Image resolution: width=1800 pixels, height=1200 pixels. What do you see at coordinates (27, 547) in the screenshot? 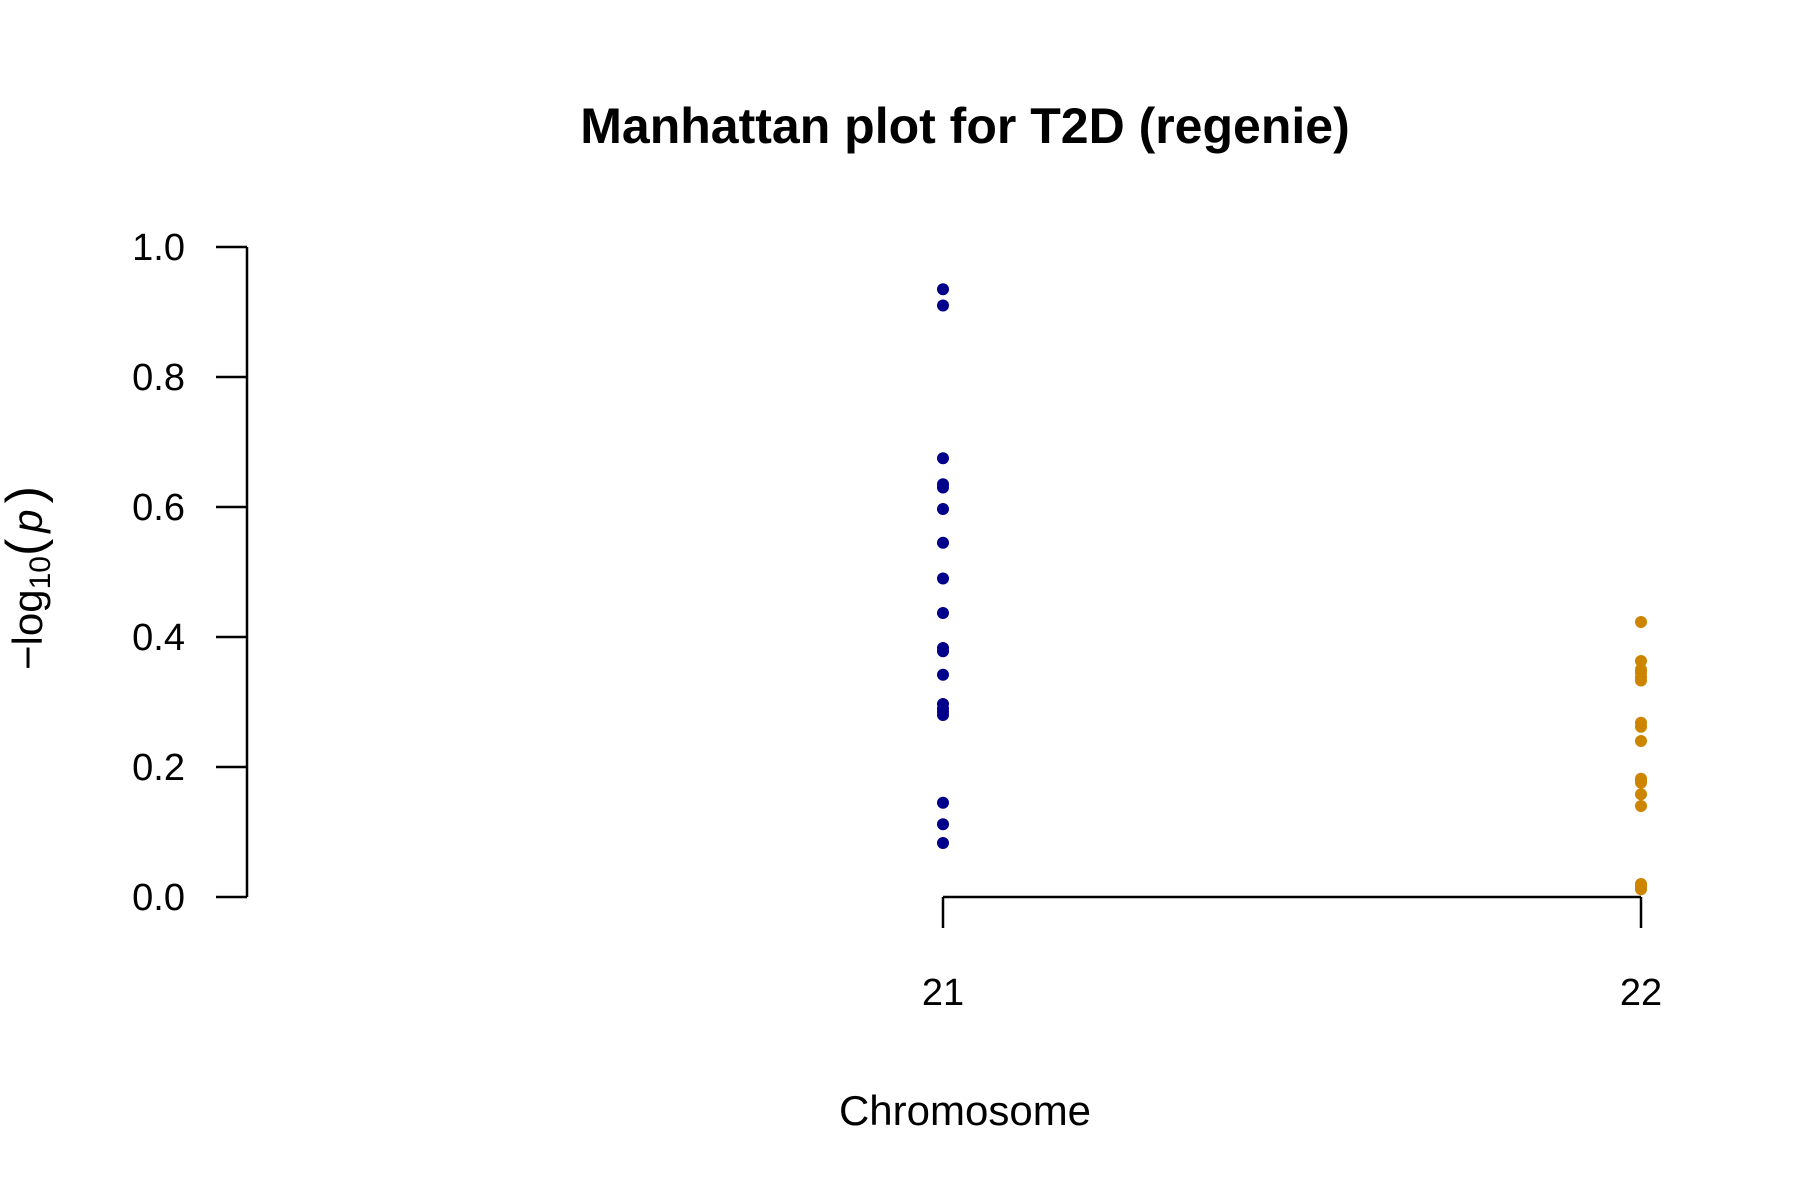
I see `y-axis-title-open-paren: (` at bounding box center [27, 547].